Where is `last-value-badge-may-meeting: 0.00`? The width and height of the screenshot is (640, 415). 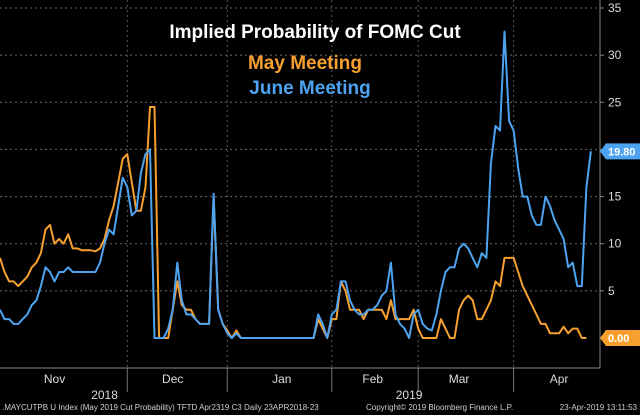
last-value-badge-may-meeting: 0.00 is located at coordinates (620, 338).